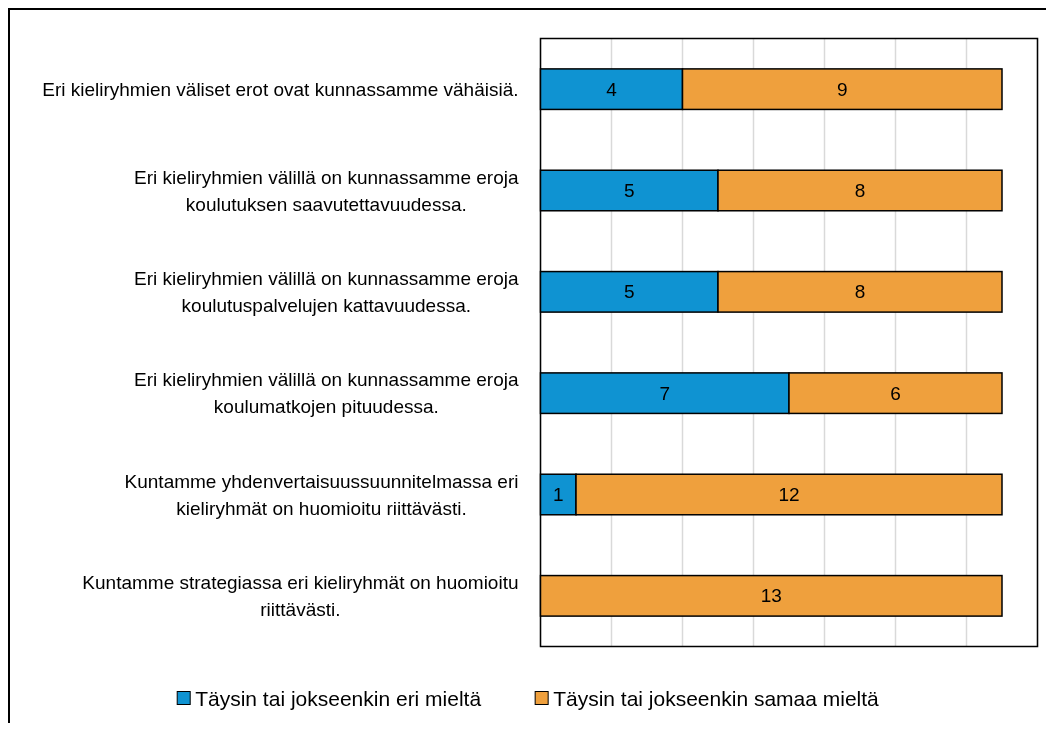 The height and width of the screenshot is (731, 1054). I want to click on data-label: 6, so click(895, 393).